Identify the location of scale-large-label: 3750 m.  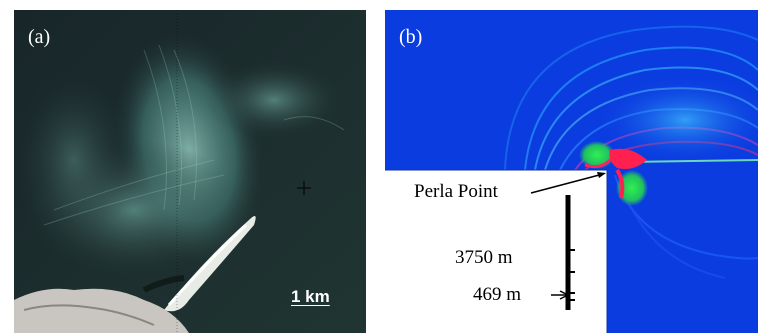
(484, 257).